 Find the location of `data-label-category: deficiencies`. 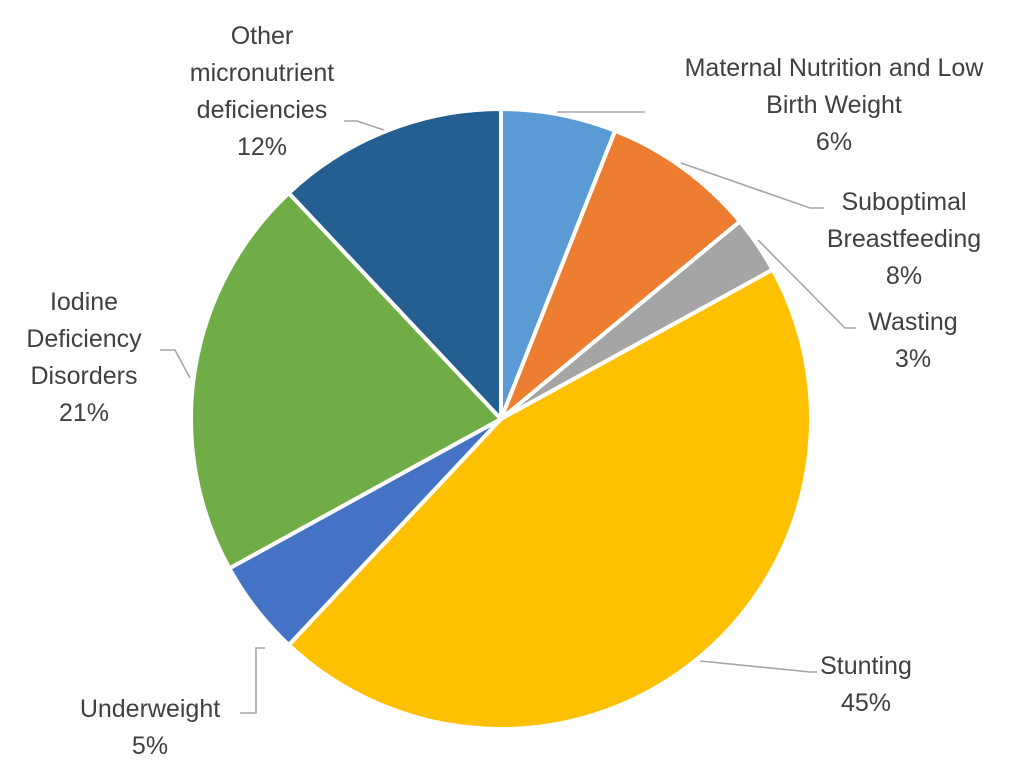

data-label-category: deficiencies is located at coordinates (262, 110).